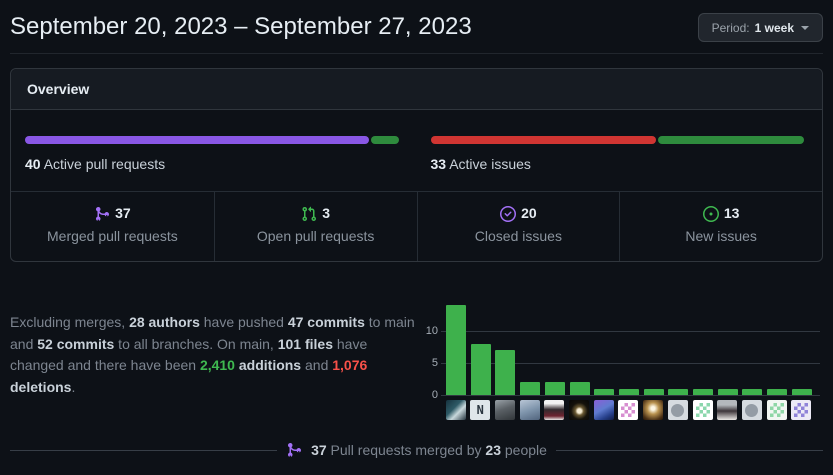 Image resolution: width=833 pixels, height=475 pixels. Describe the element at coordinates (689, 450) in the screenshot. I see `caption-divider-right` at that location.